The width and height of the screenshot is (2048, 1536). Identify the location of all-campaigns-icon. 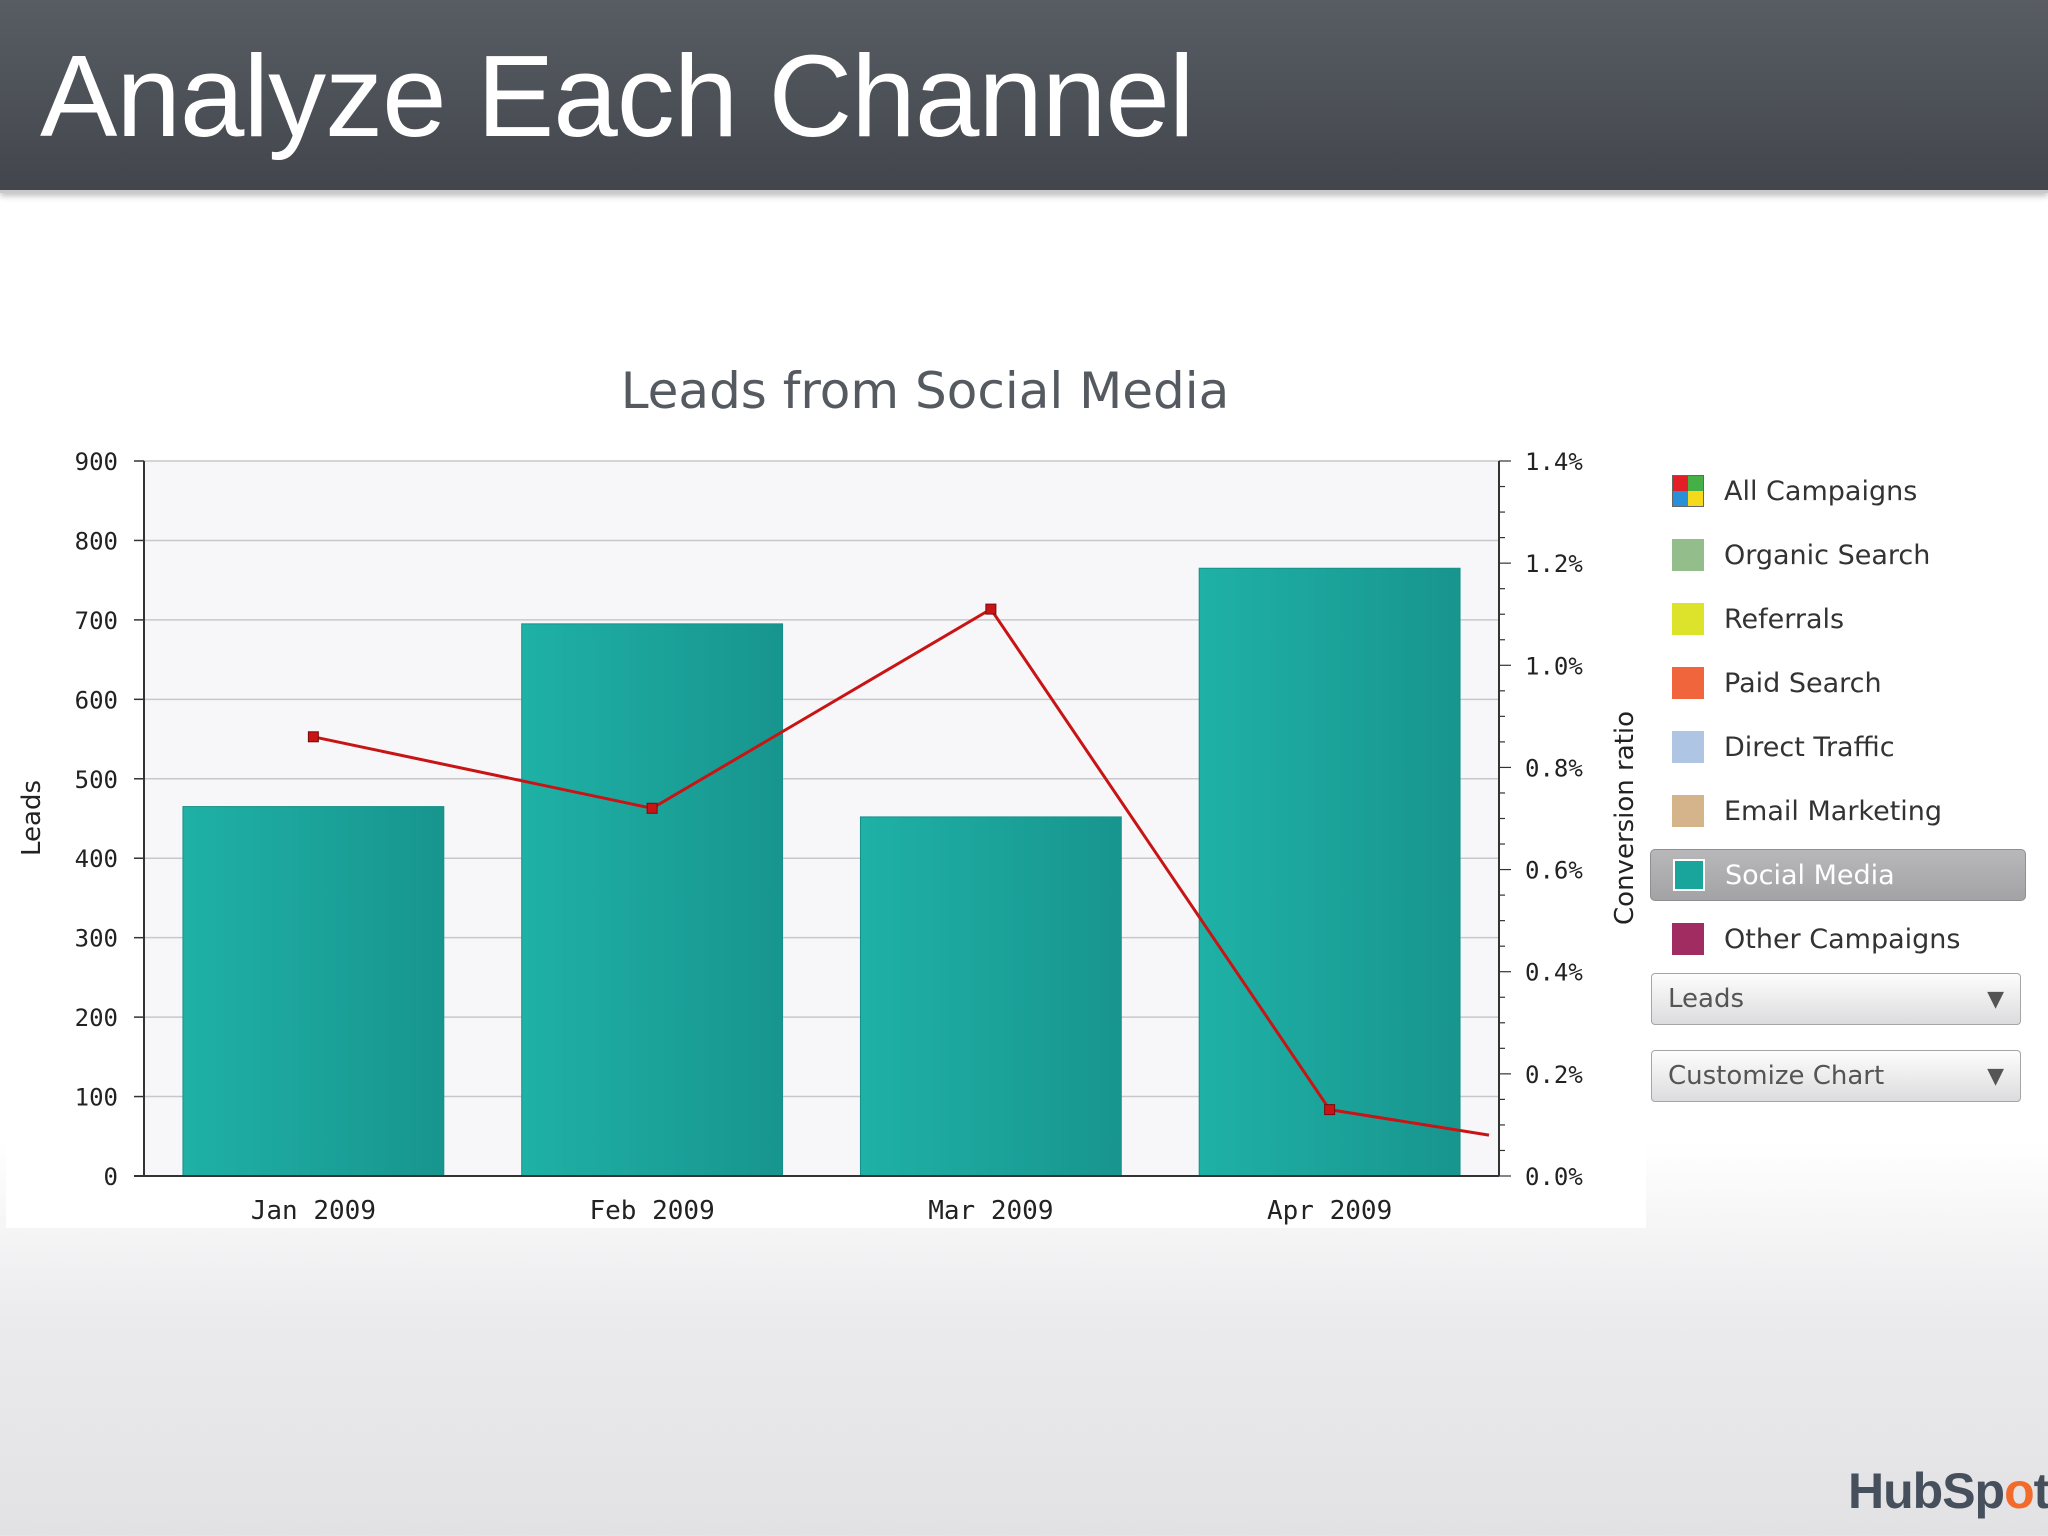
(1688, 491).